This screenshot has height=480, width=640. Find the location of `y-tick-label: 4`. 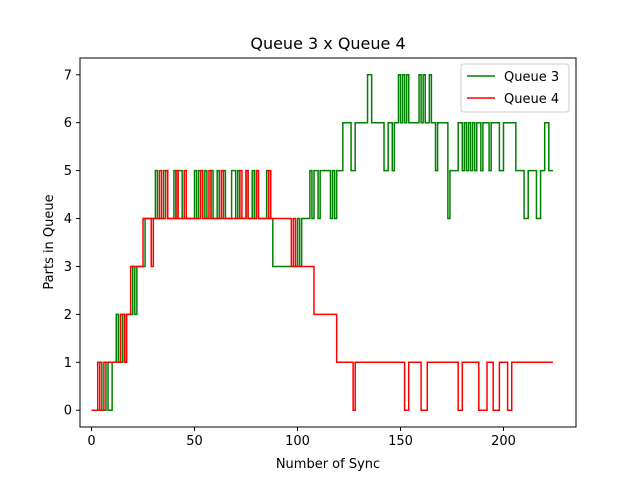

y-tick-label: 4 is located at coordinates (68, 219).